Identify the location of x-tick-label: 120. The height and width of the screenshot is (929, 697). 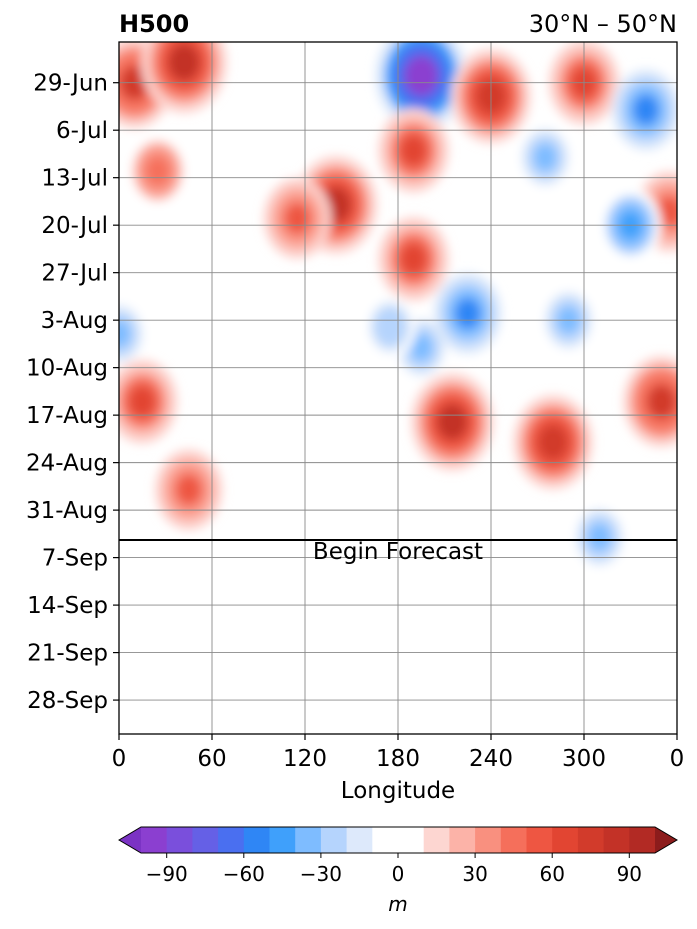
(305, 759).